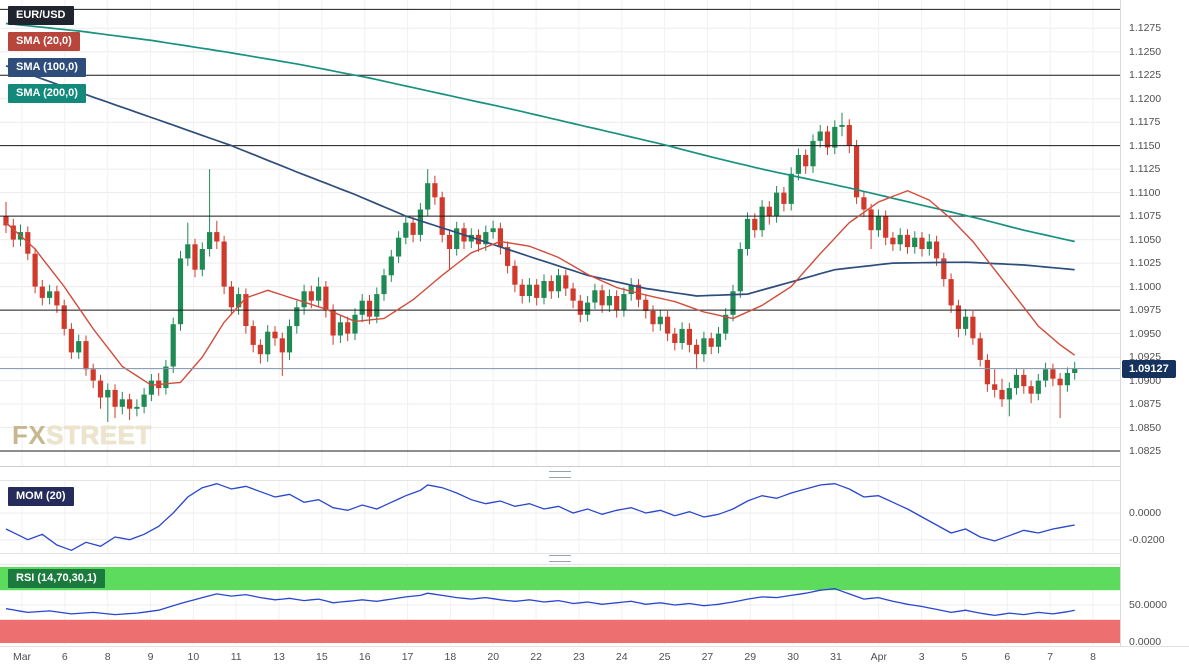  What do you see at coordinates (1145, 75) in the screenshot?
I see `price-tick-label: 1.1225` at bounding box center [1145, 75].